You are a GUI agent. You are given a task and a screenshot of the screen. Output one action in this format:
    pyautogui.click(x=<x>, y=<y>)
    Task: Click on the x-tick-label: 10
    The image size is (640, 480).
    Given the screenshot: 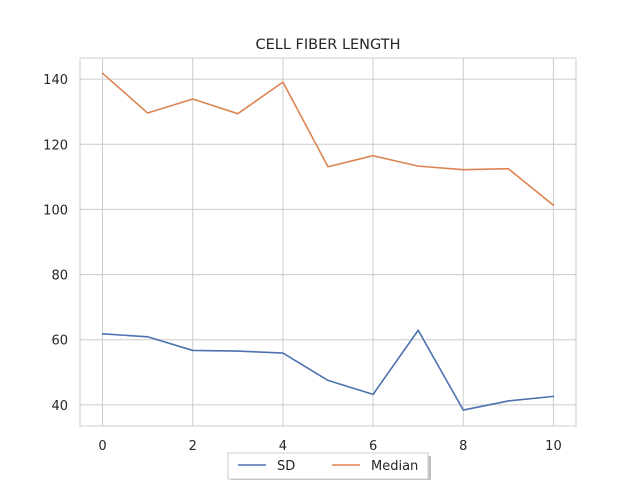 What is the action you would take?
    pyautogui.click(x=553, y=446)
    